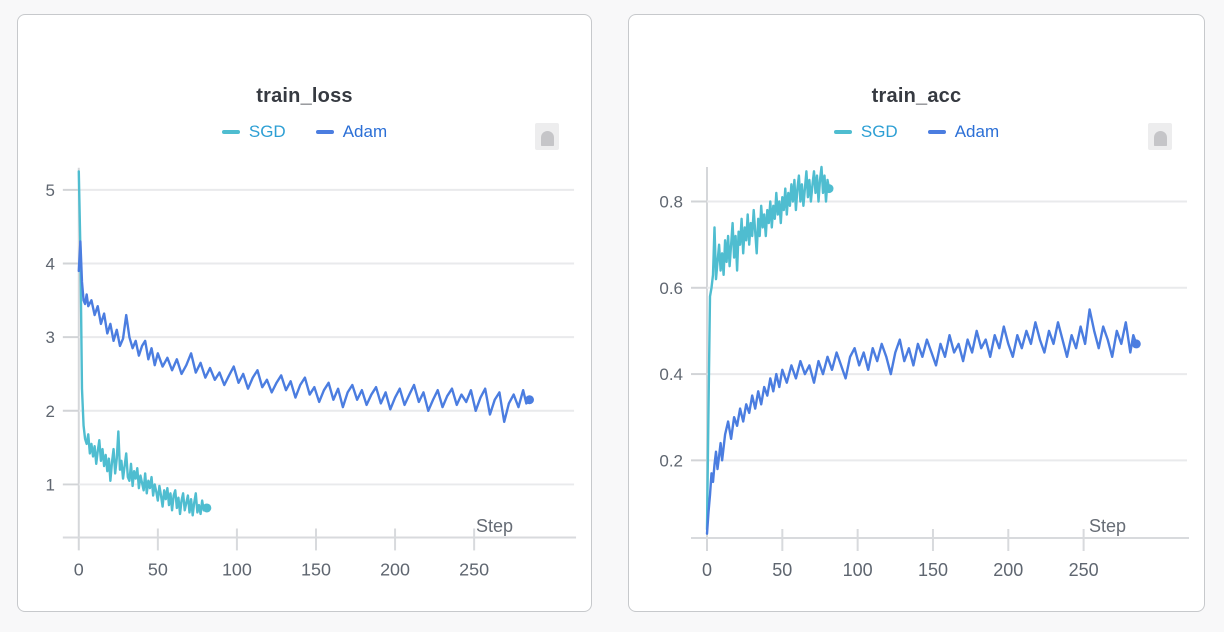  What do you see at coordinates (49, 337) in the screenshot?
I see `svg-text: 3` at bounding box center [49, 337].